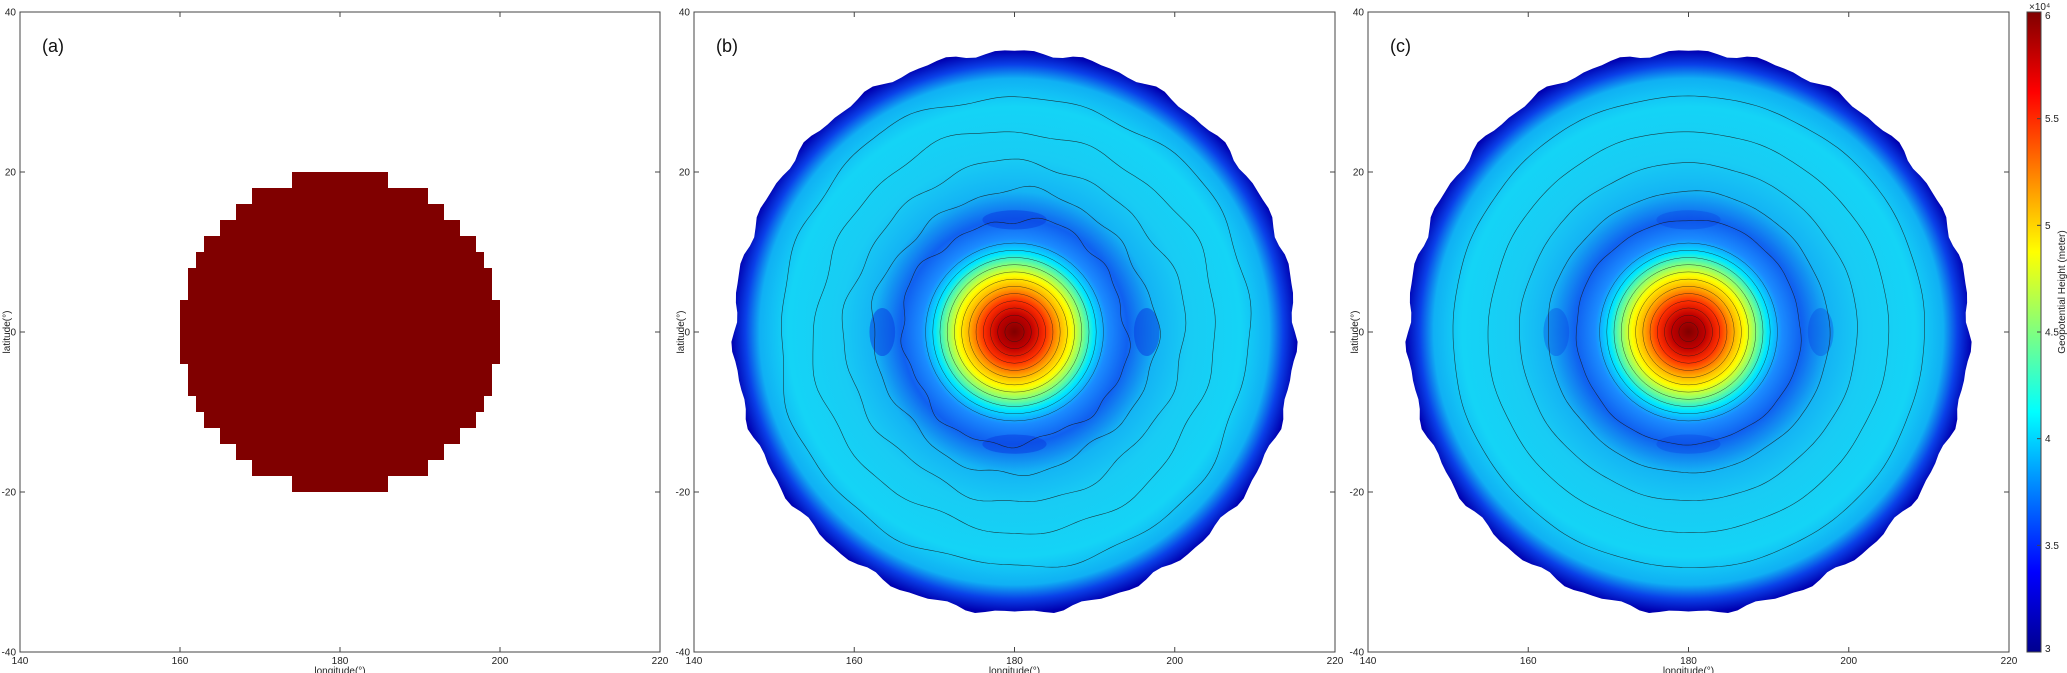 This screenshot has height=673, width=2067. Describe the element at coordinates (2052, 119) in the screenshot. I see `colorbar-tick-label: 5.5` at that location.